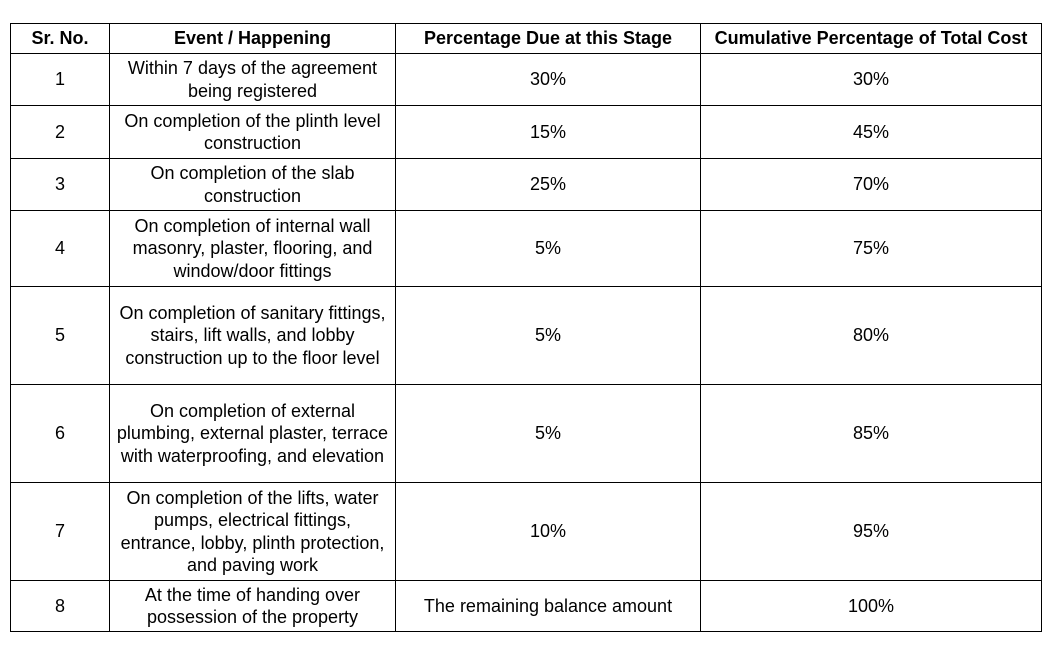 This screenshot has width=1053, height=645. I want to click on cell-cumulative: 30%, so click(871, 79).